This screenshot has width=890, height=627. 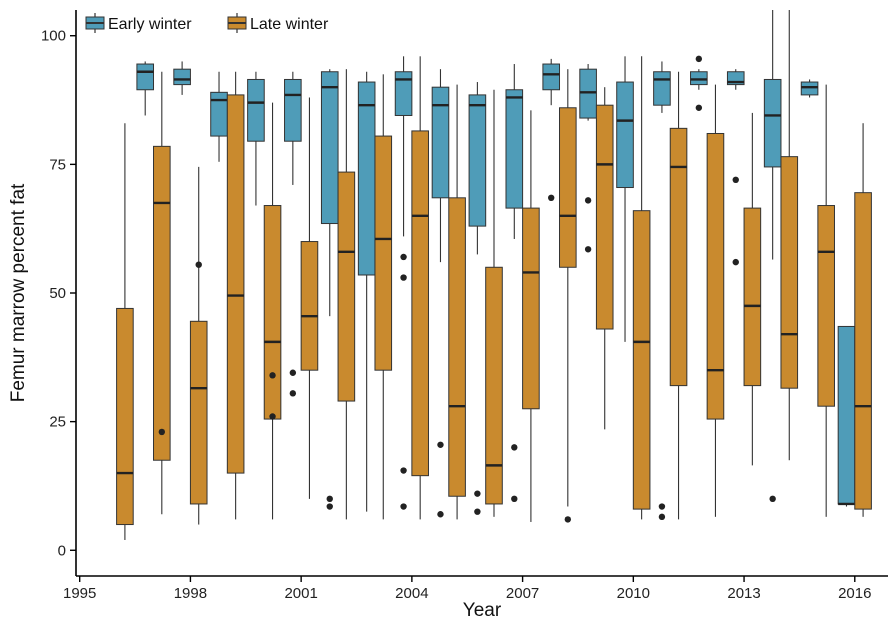 I want to click on box-late-winter-2003, so click(x=383, y=297).